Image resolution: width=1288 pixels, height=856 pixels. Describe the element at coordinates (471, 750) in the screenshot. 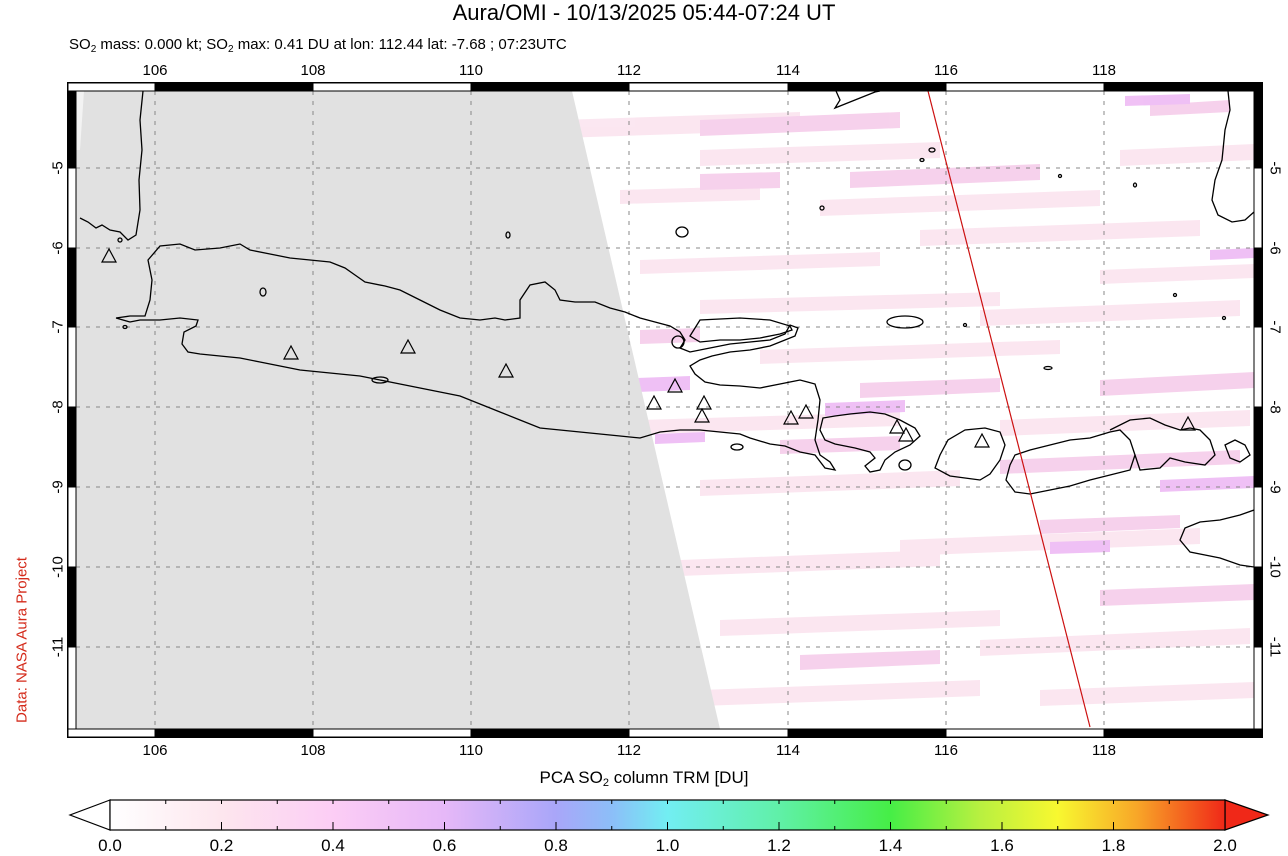

I see `lon-tick-bottom: 110` at that location.